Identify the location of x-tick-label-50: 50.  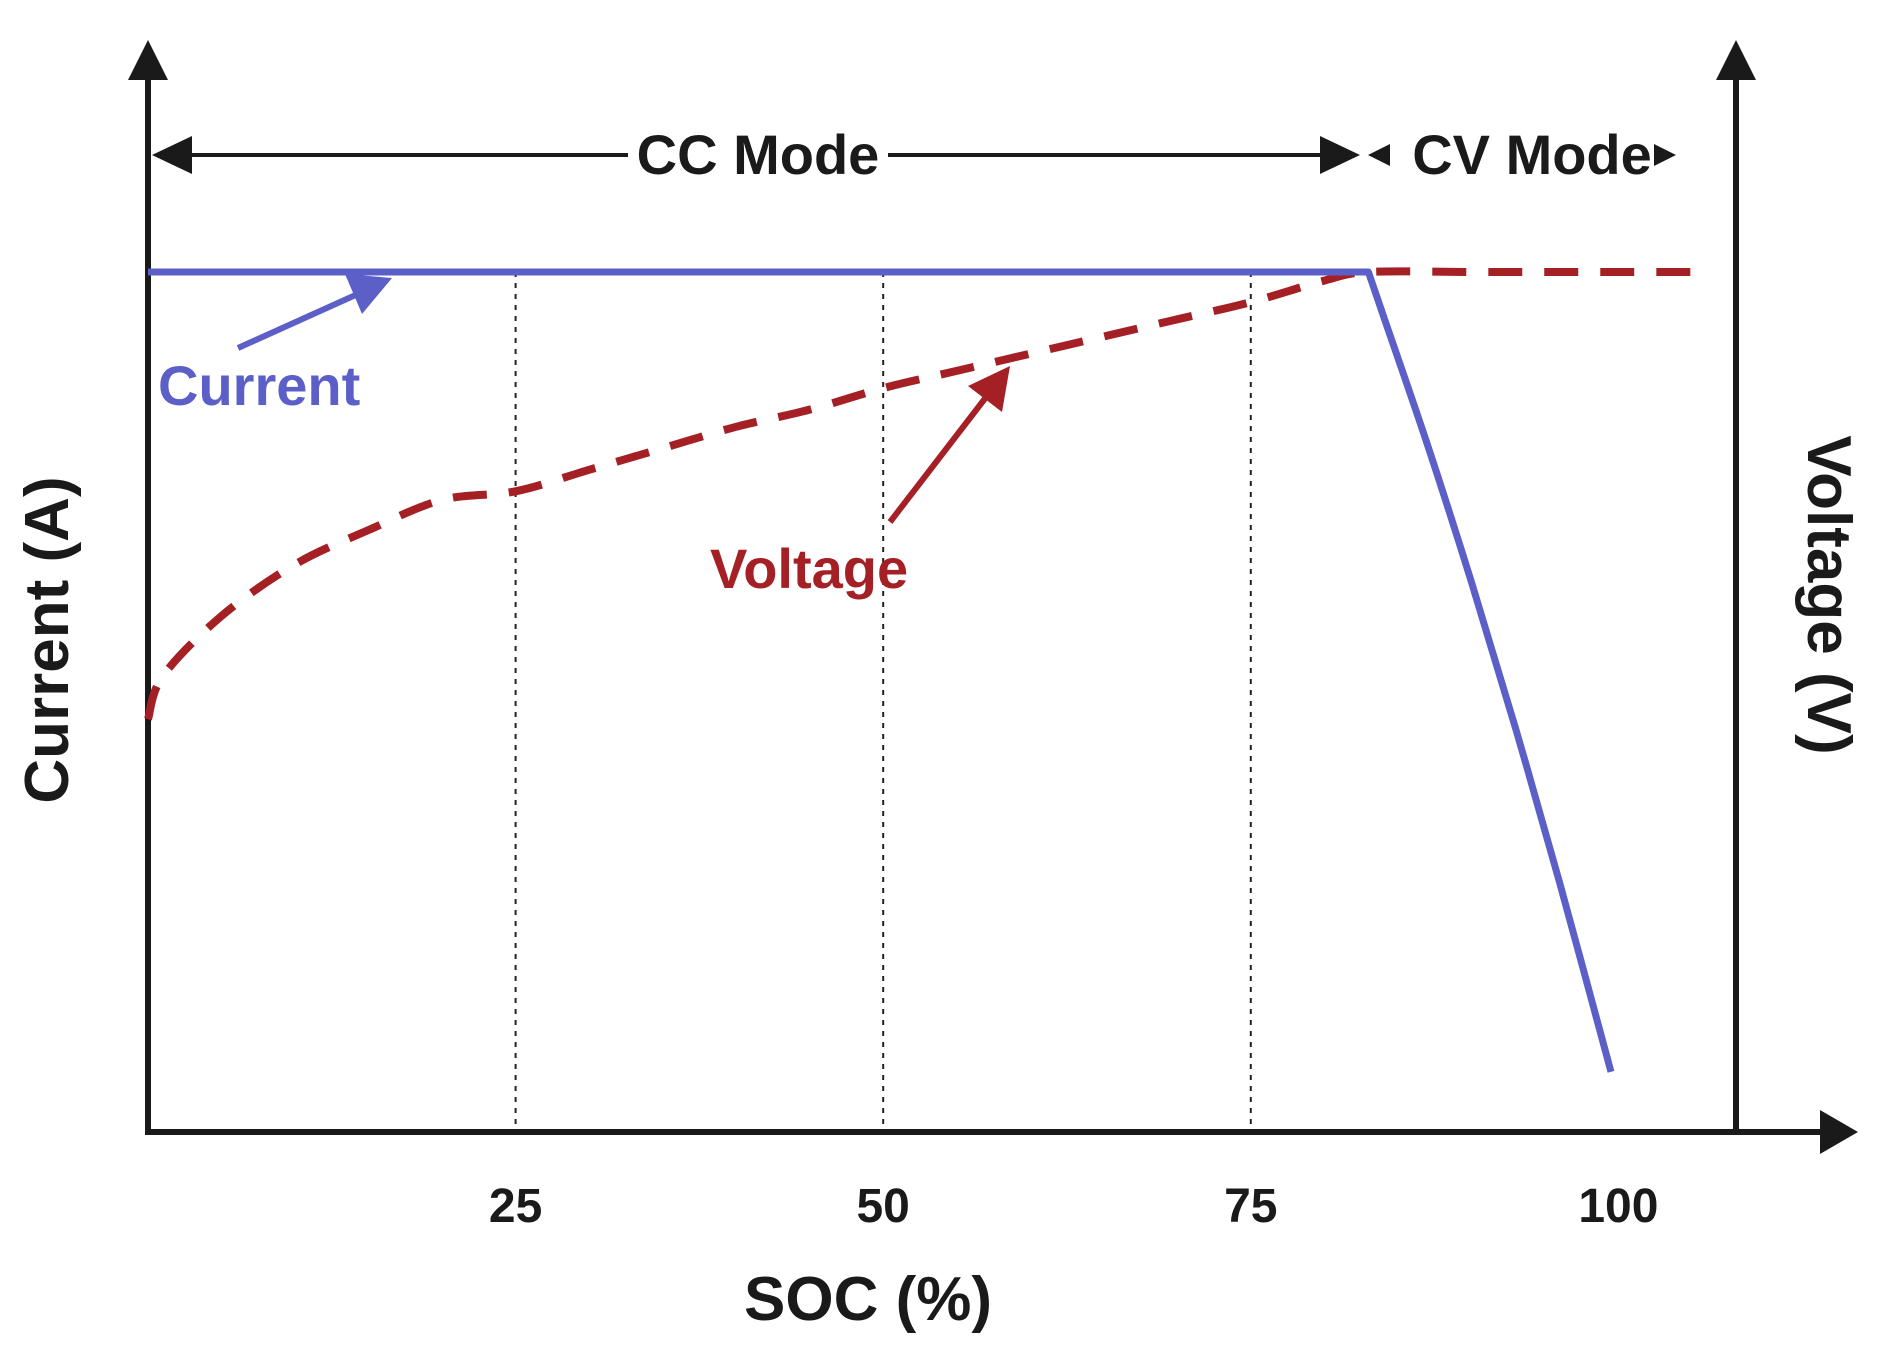
(882, 1206).